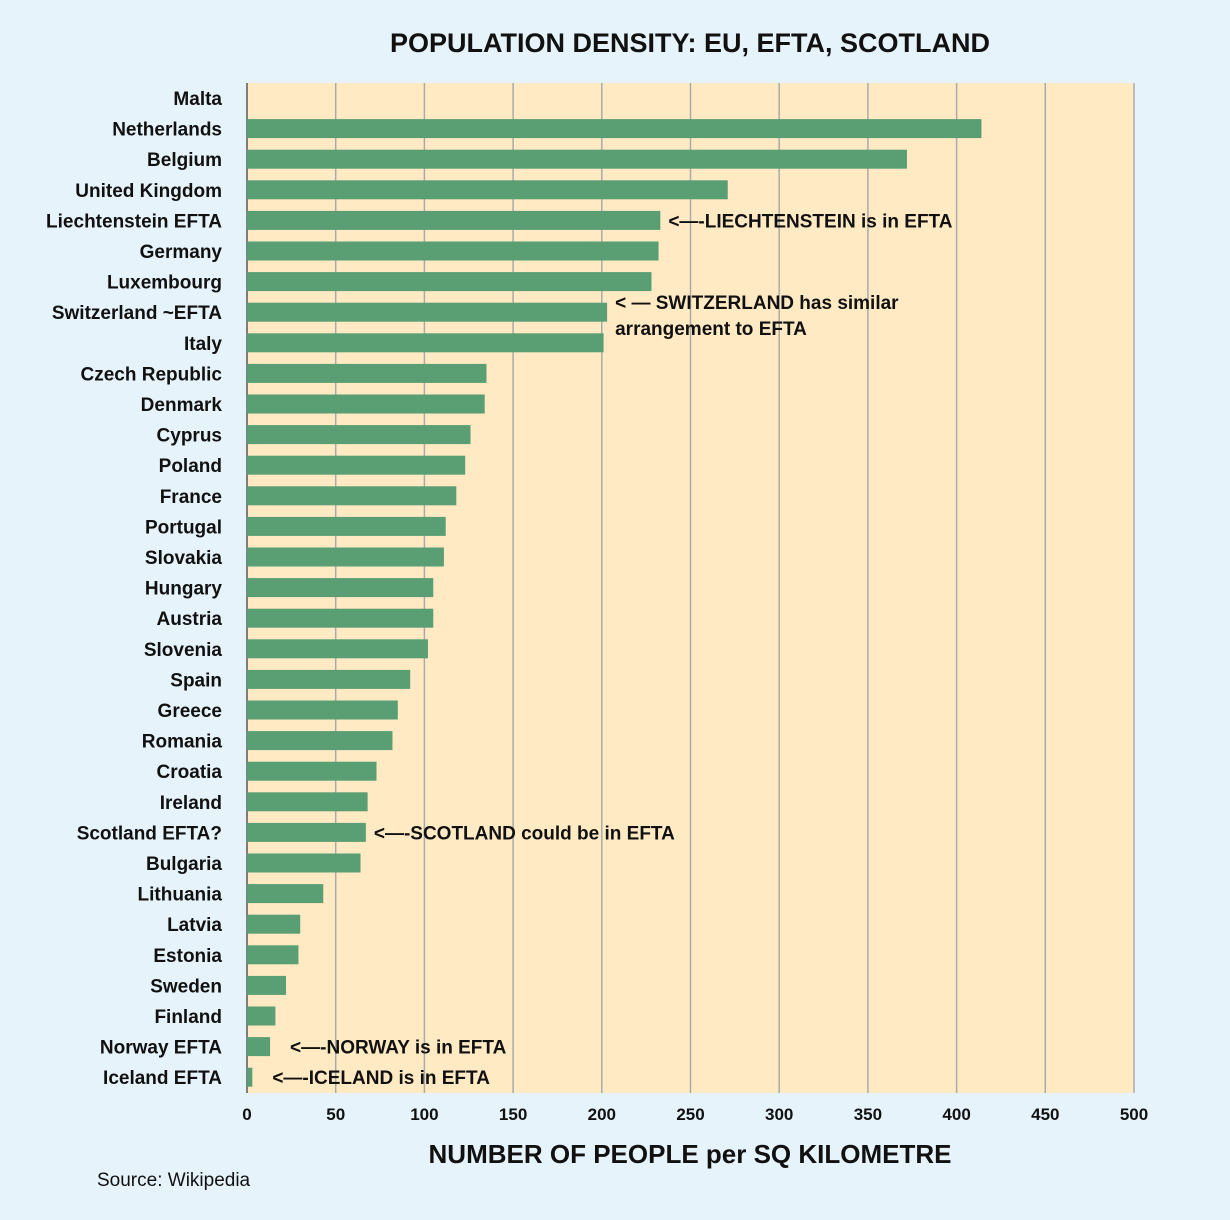 Image resolution: width=1230 pixels, height=1220 pixels. I want to click on category-label: Slovakia, so click(184, 558).